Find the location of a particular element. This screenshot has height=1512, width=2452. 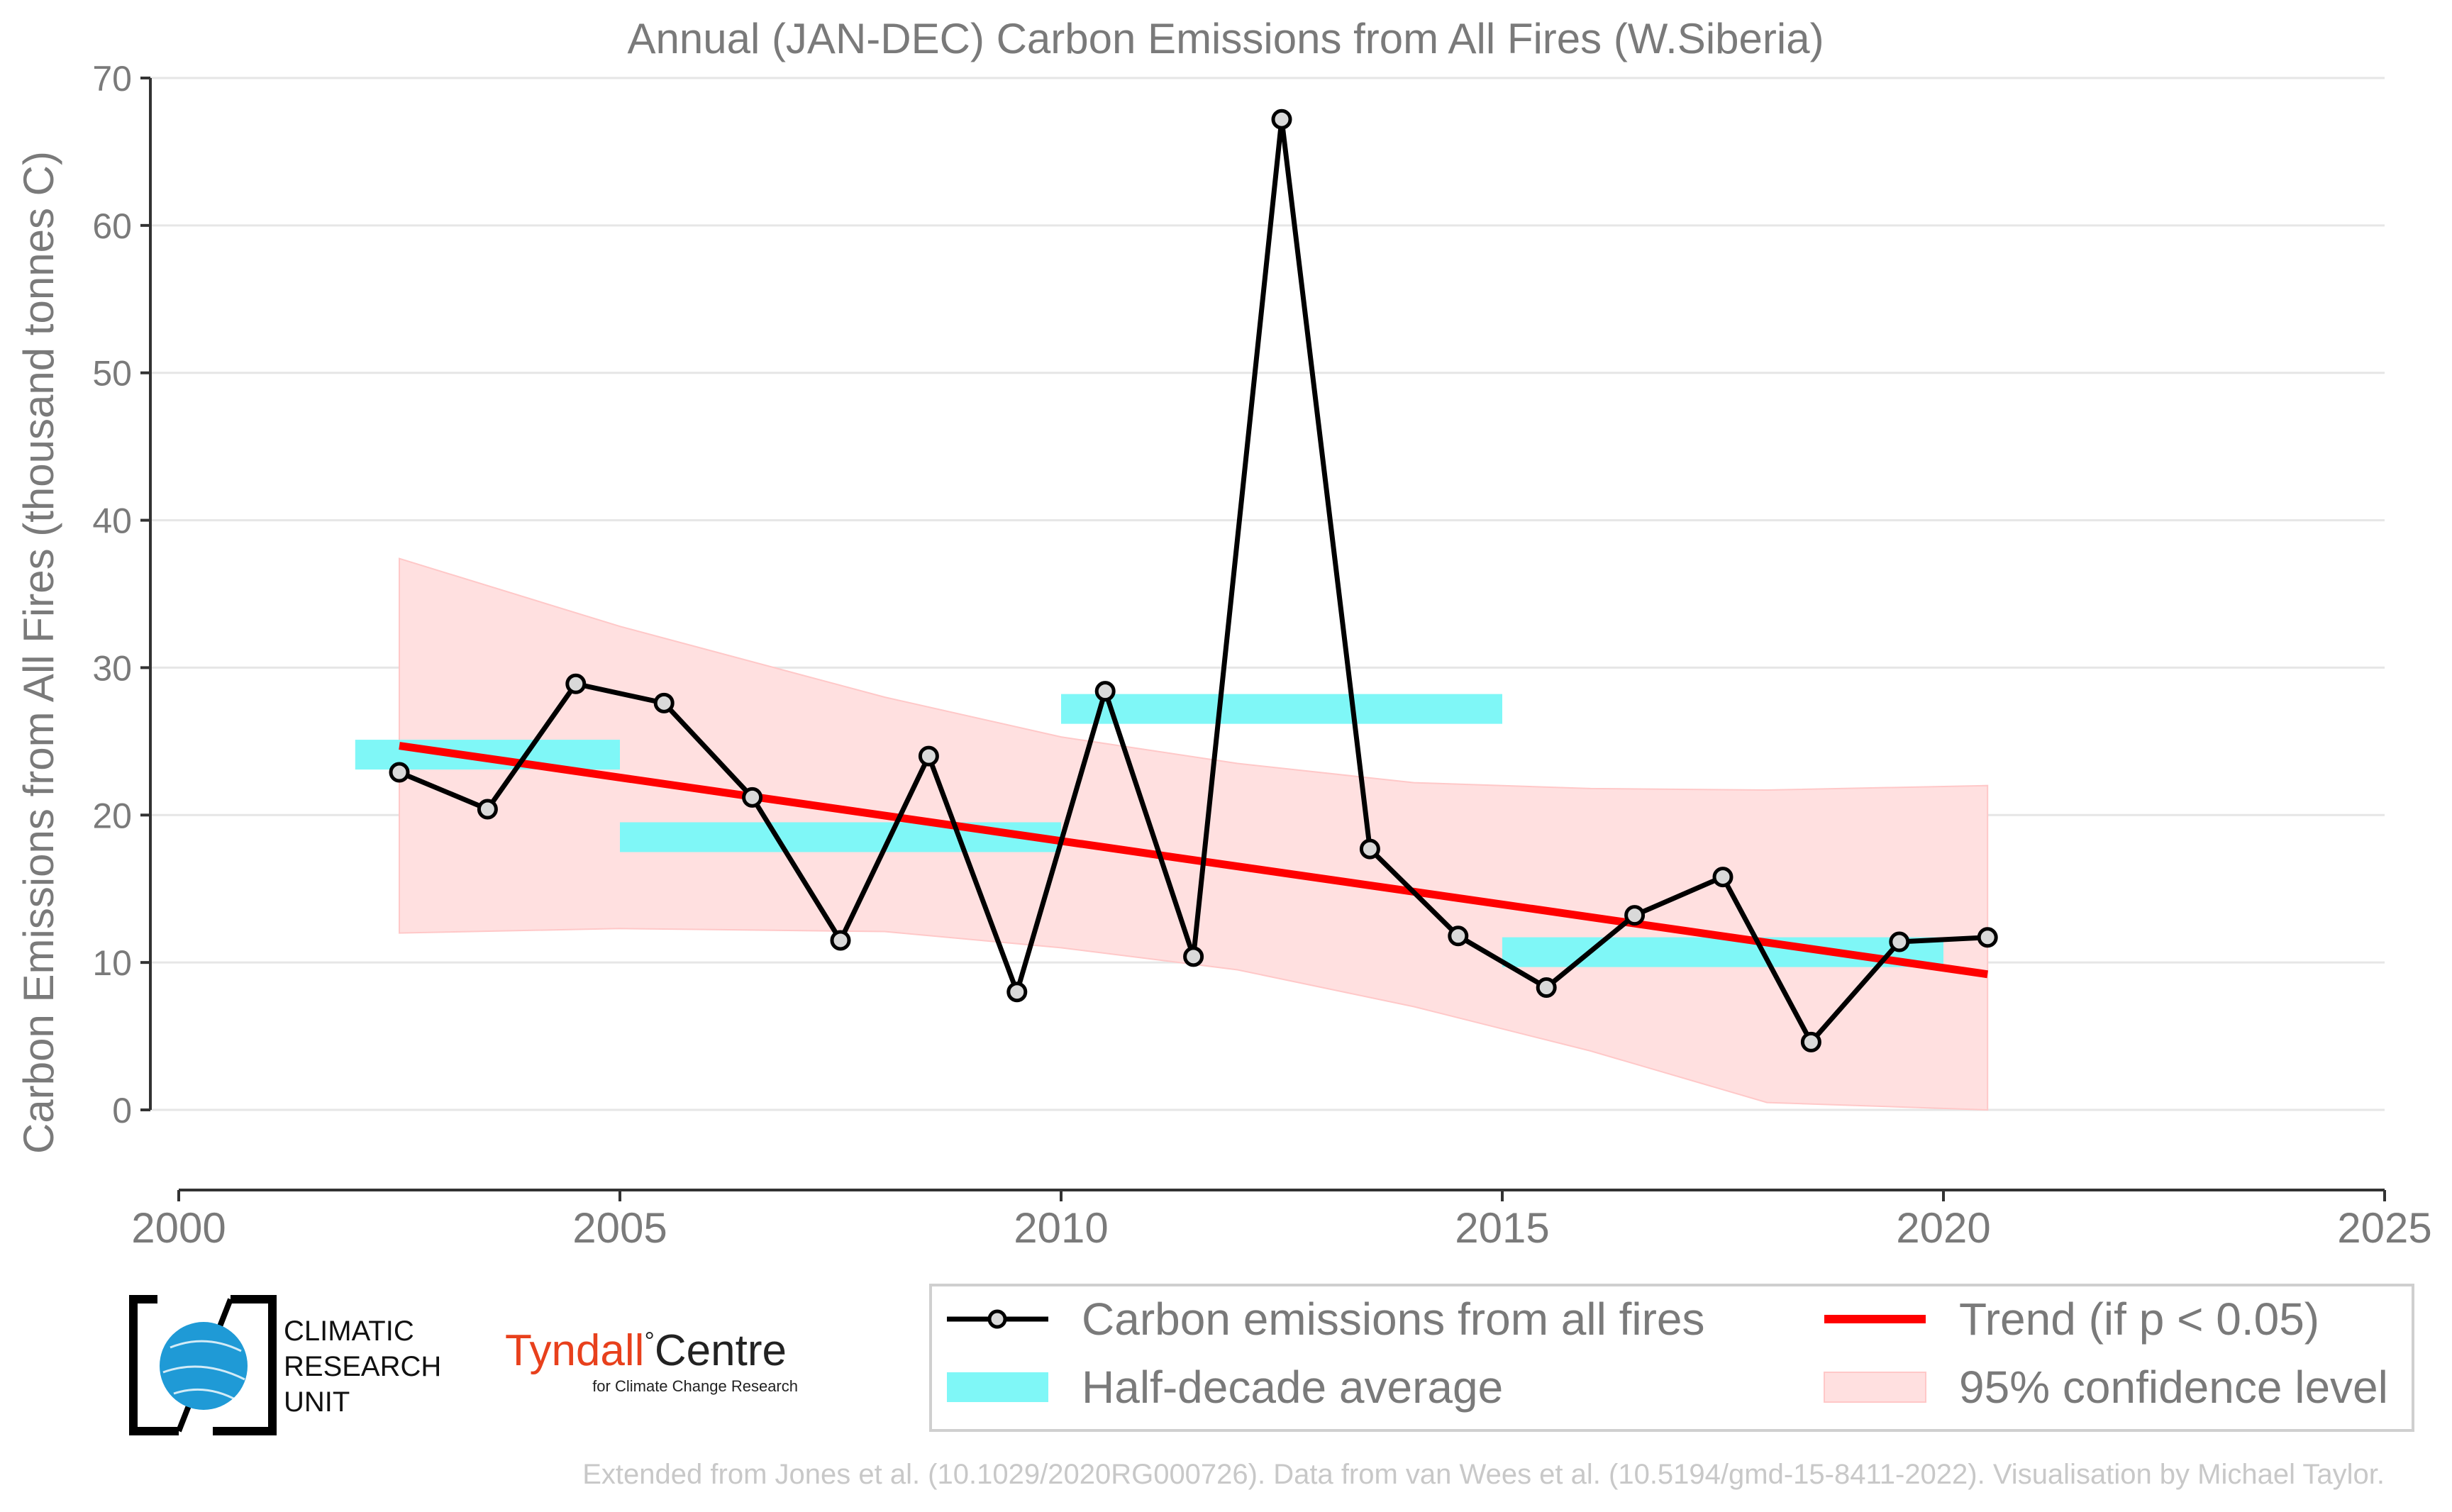

cru-logo: CLIMATIC RESEARCH UNIT is located at coordinates (285, 1365).